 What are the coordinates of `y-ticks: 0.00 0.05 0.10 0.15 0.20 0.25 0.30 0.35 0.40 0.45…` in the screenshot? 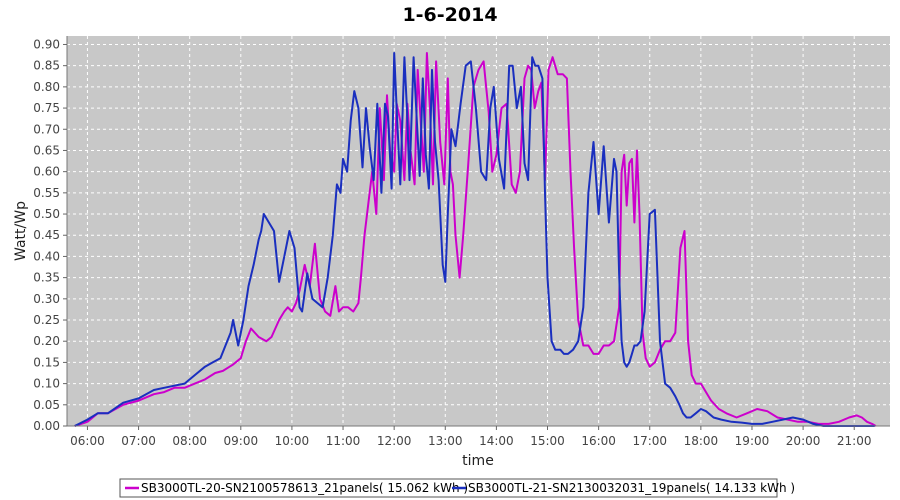 It's located at (50, 235).